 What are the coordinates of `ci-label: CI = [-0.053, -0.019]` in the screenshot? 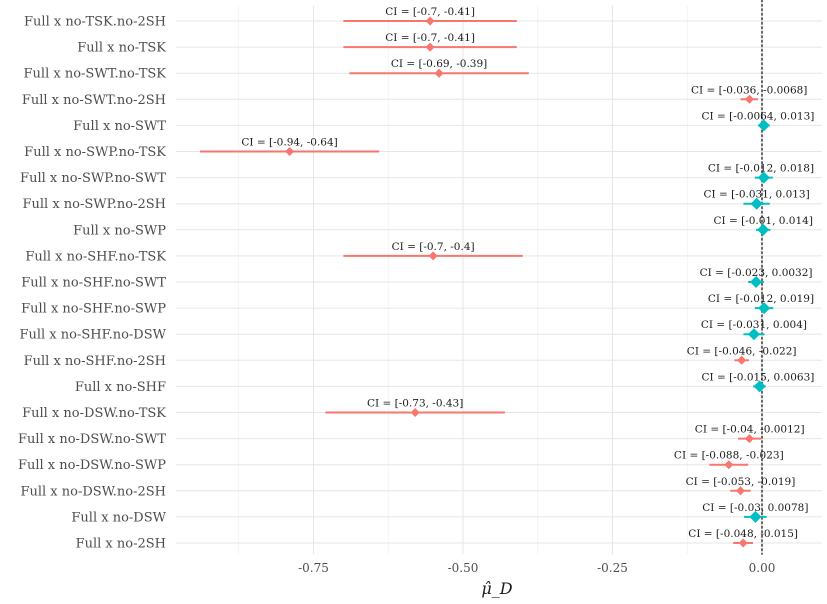 It's located at (741, 482).